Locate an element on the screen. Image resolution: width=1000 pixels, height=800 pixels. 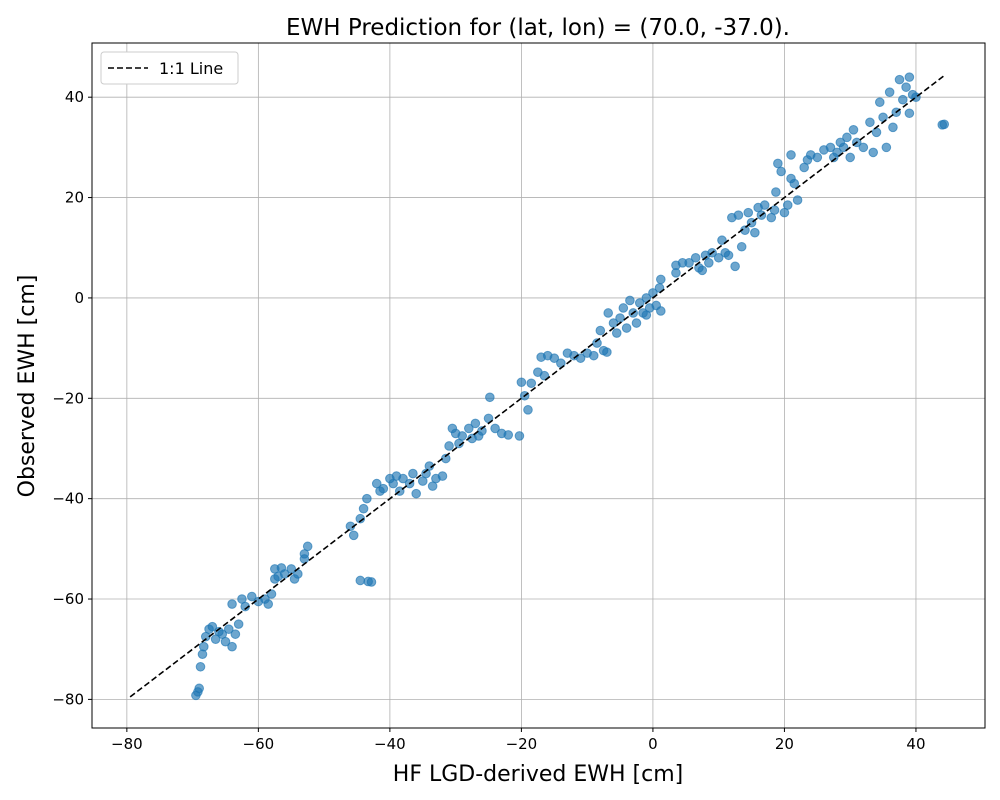
x-tick-label: −40 is located at coordinates (390, 744).